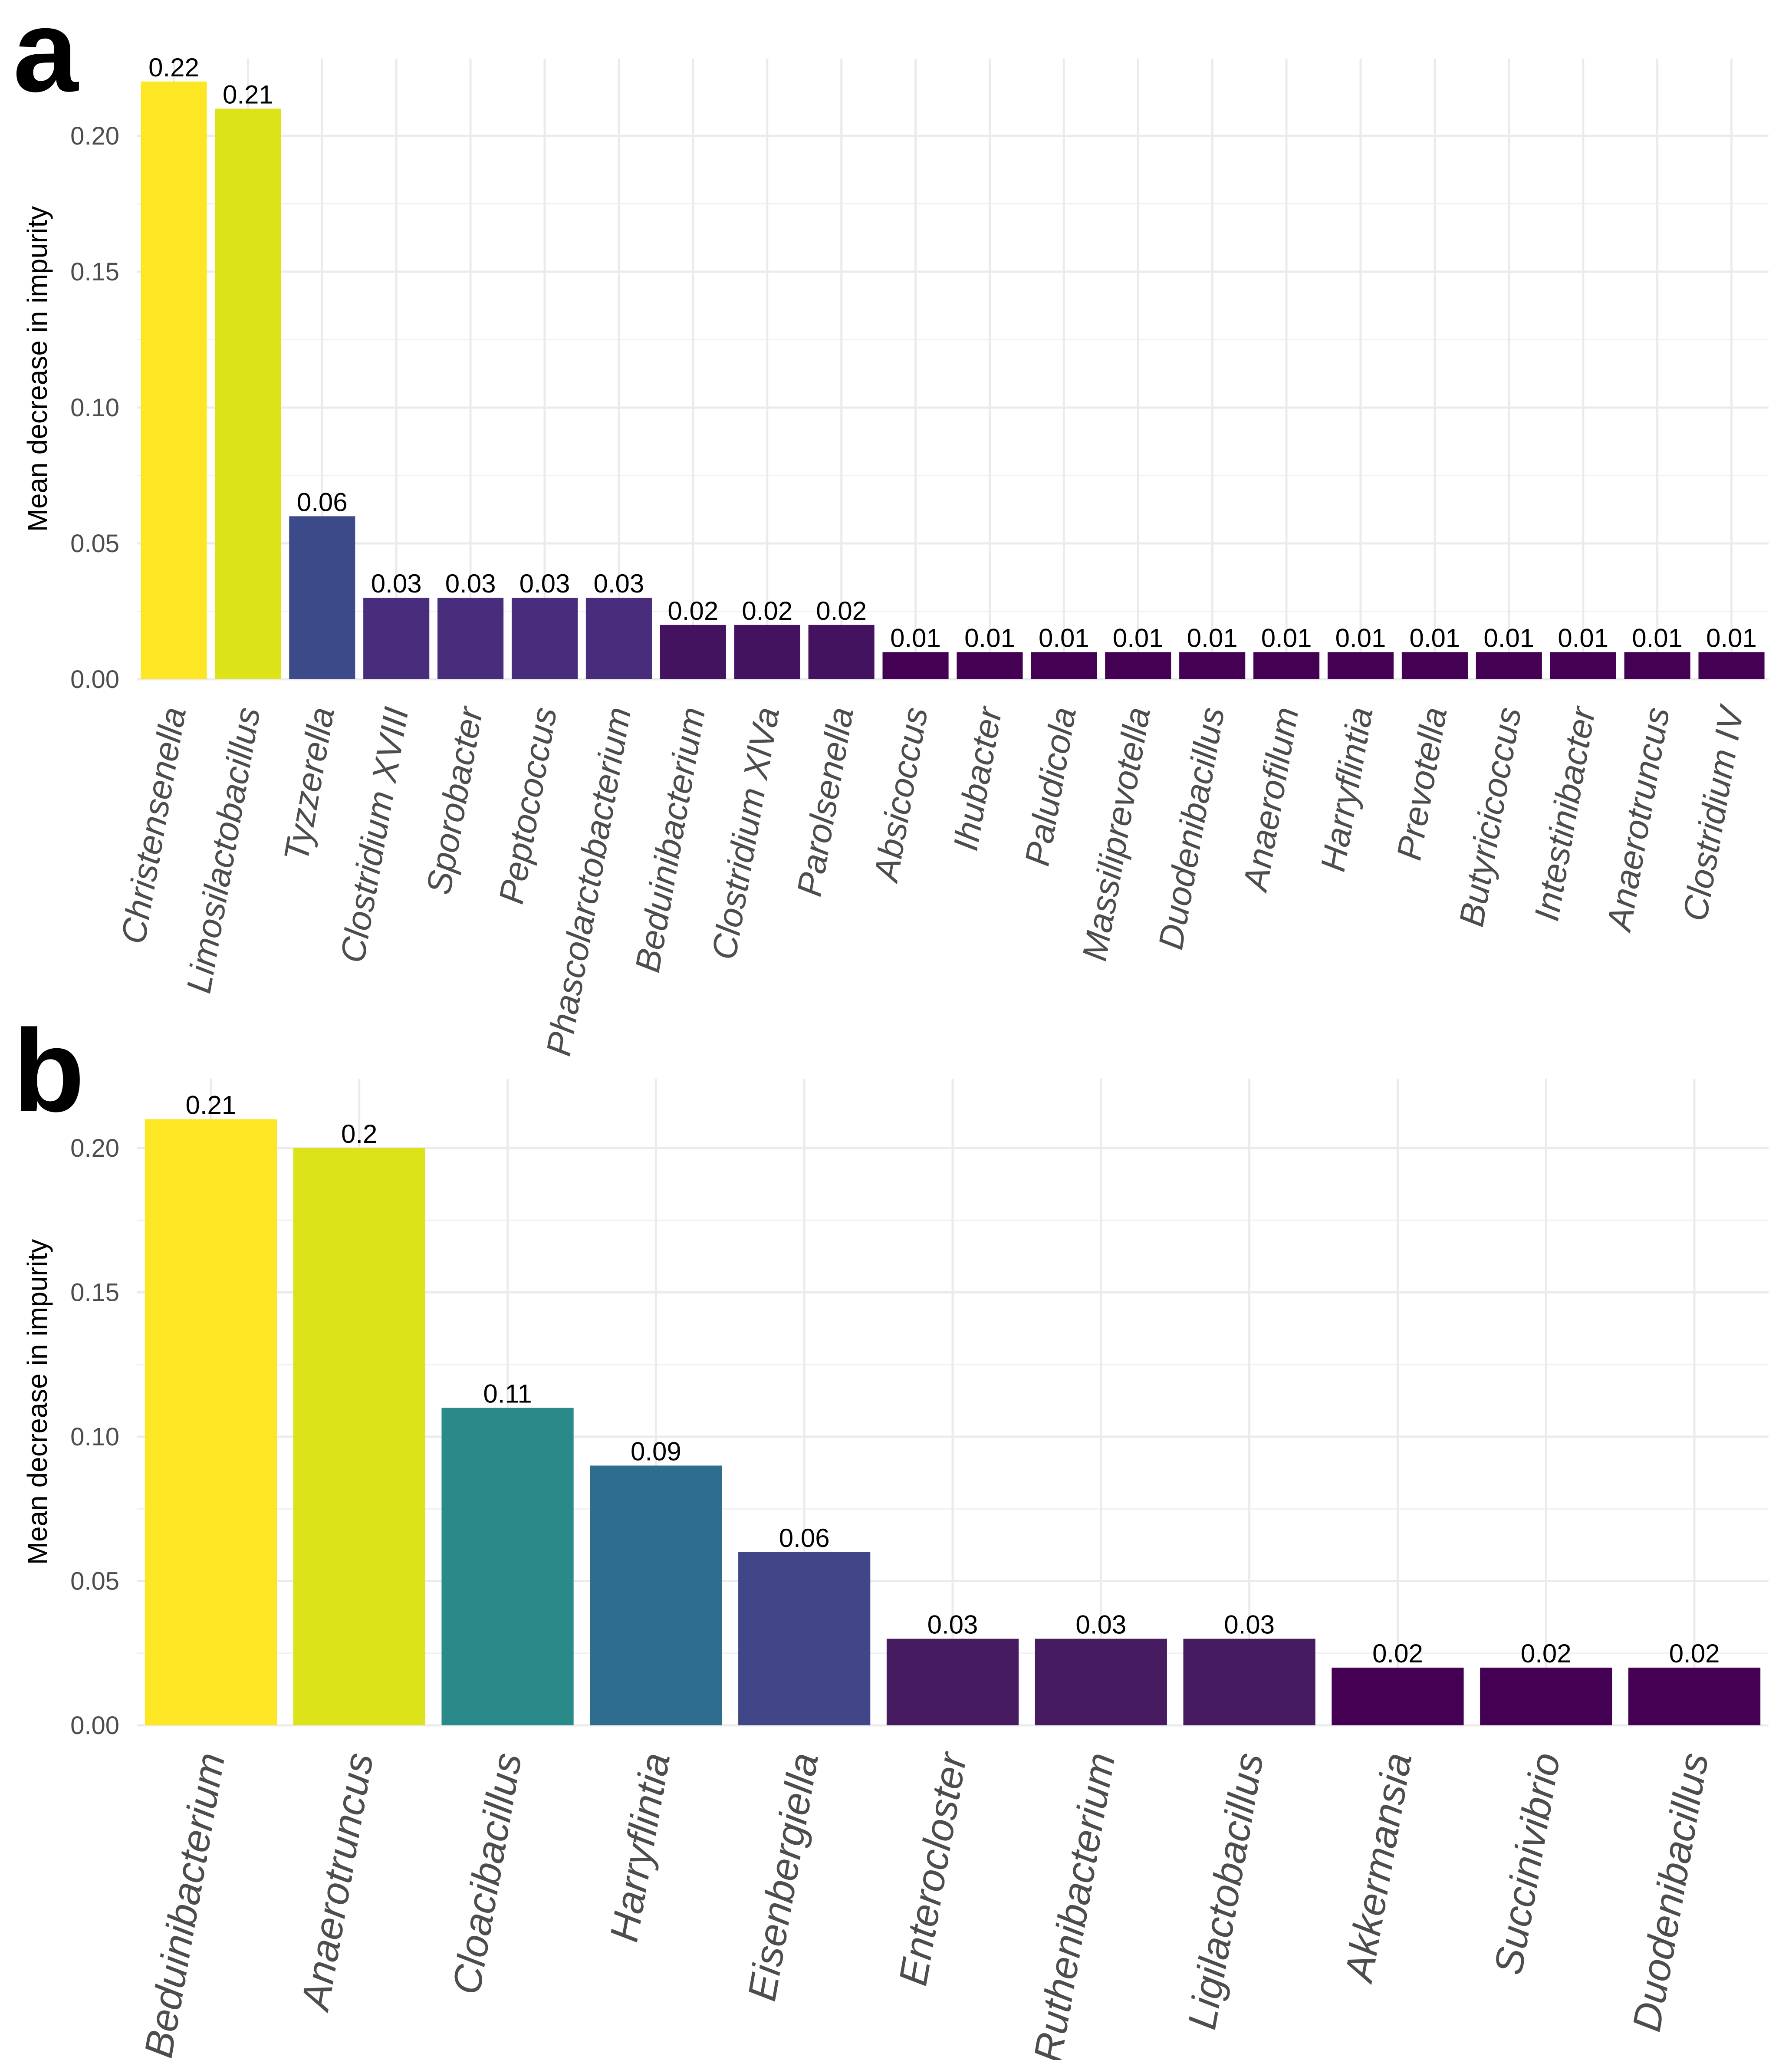 This screenshot has height=2060, width=1792. I want to click on panel-letter: b, so click(49, 1071).